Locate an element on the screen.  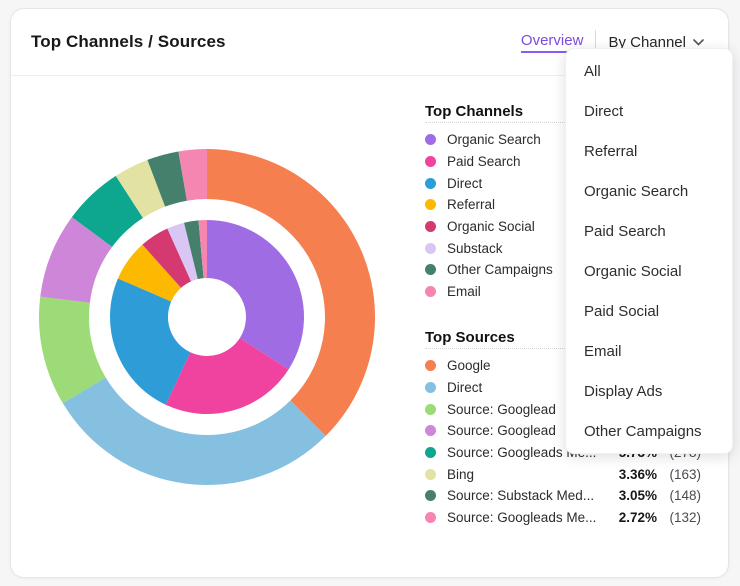
donut-segment-channels-paid-search is located at coordinates (227, 376).